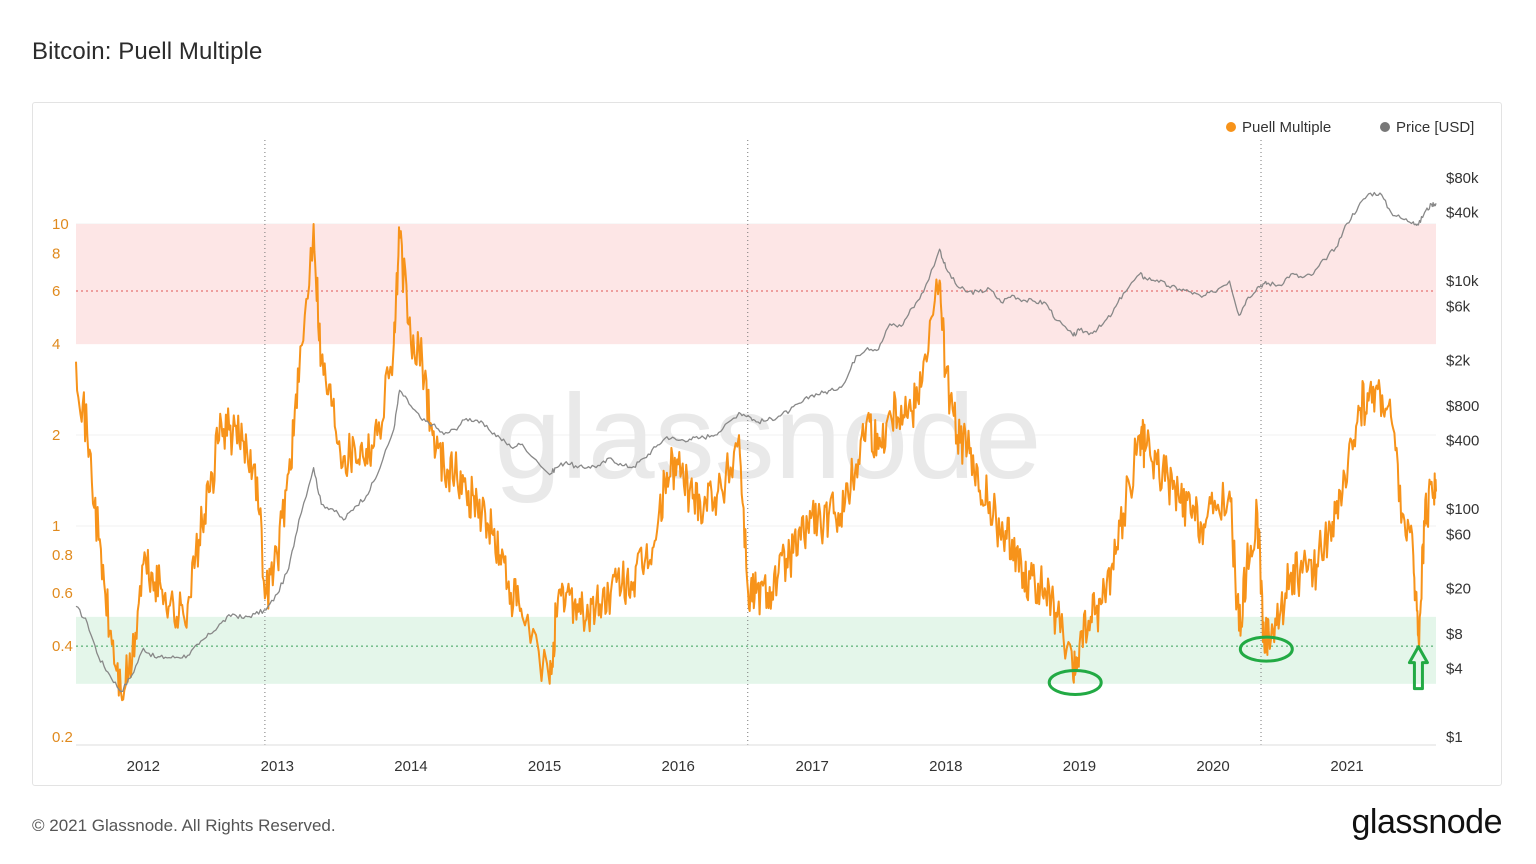 This screenshot has height=864, width=1536. Describe the element at coordinates (1462, 406) in the screenshot. I see `y-right-tick-label: $800` at that location.